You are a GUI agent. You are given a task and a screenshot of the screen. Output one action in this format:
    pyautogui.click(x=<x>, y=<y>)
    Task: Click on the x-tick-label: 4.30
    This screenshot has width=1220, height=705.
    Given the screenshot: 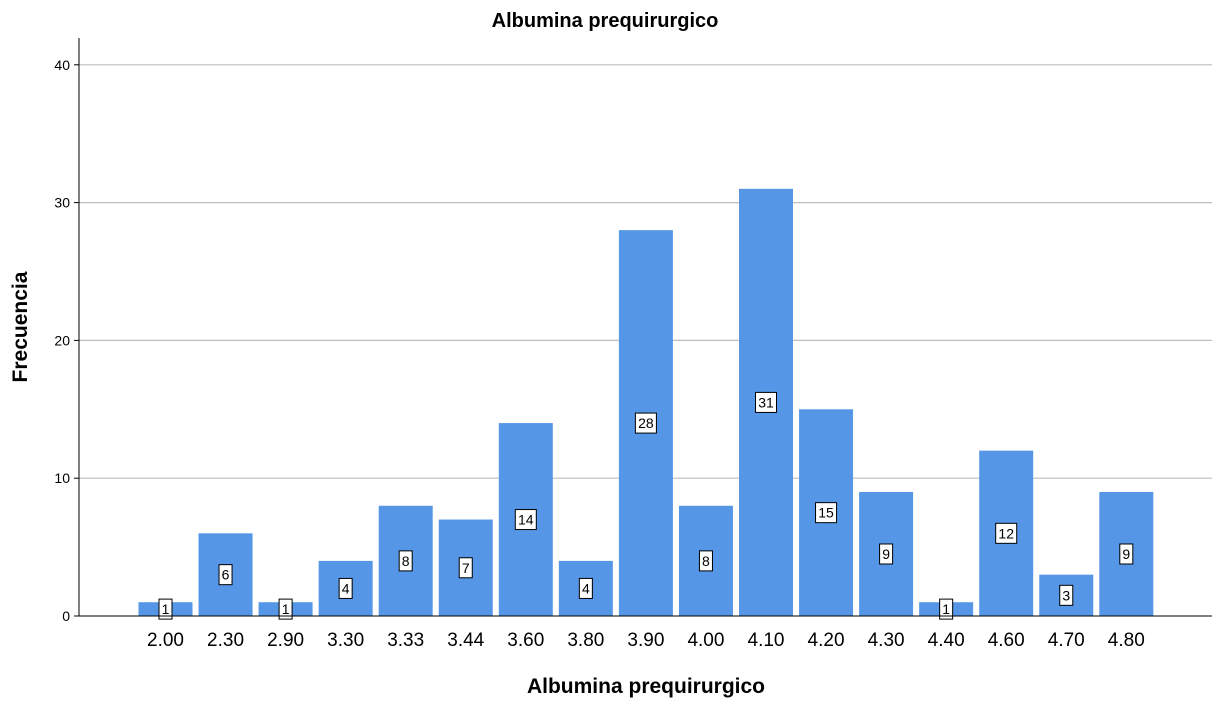 What is the action you would take?
    pyautogui.click(x=886, y=640)
    